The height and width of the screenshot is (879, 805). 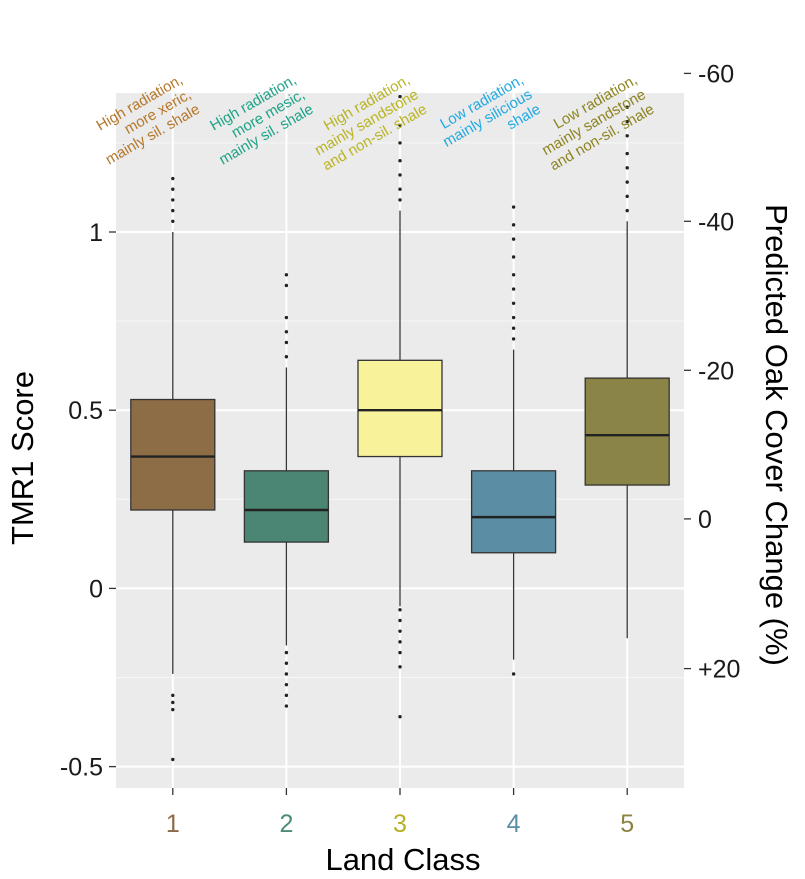 What do you see at coordinates (716, 74) in the screenshot?
I see `right-tick-label: -60` at bounding box center [716, 74].